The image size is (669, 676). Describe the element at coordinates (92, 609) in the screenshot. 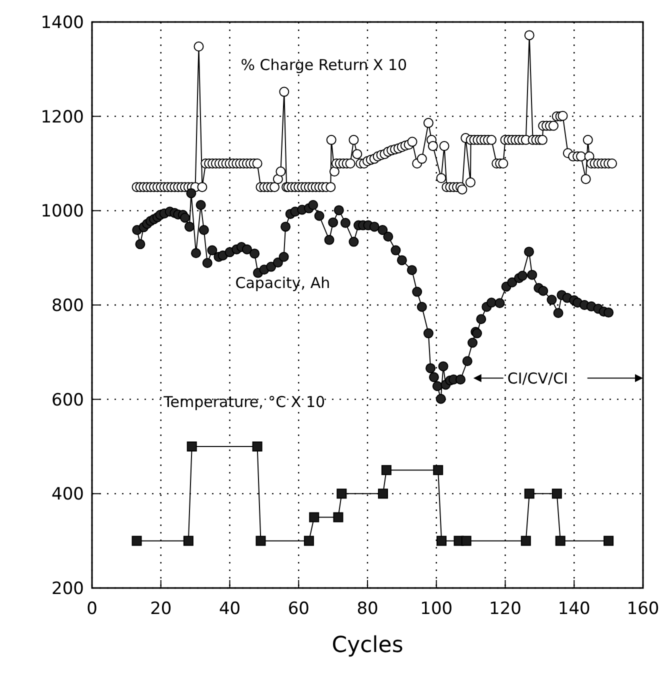

I see `x-tick-label: 0` at that location.